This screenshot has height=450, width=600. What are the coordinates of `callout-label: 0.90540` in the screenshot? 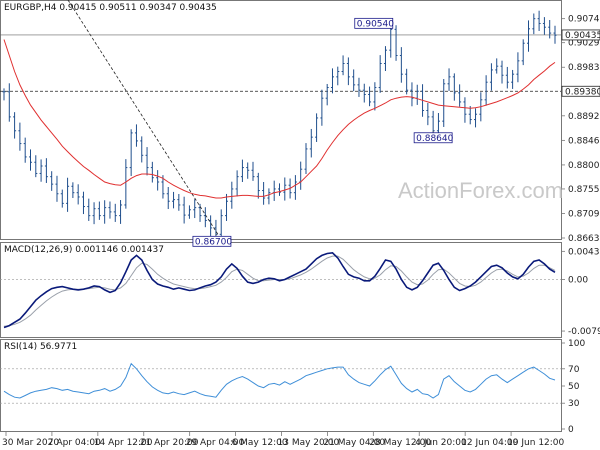 It's located at (375, 24).